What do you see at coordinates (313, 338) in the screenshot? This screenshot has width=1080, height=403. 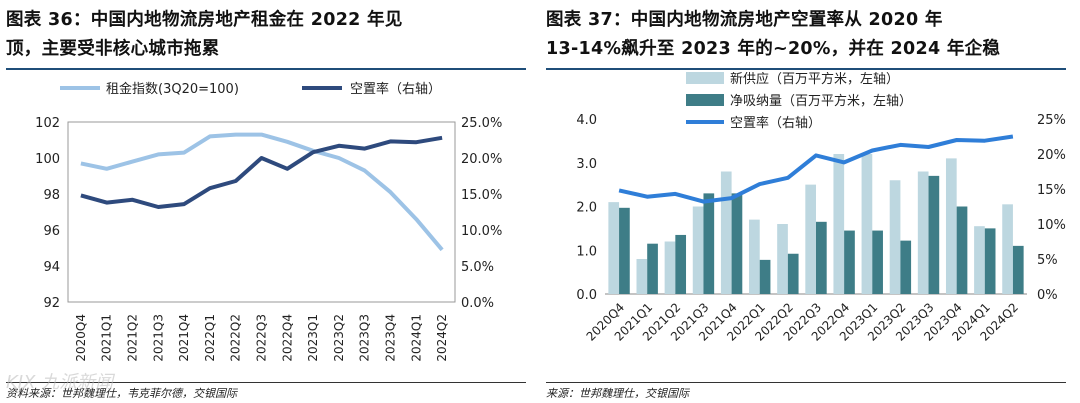 I see `x-tick-label: 2023Q1` at bounding box center [313, 338].